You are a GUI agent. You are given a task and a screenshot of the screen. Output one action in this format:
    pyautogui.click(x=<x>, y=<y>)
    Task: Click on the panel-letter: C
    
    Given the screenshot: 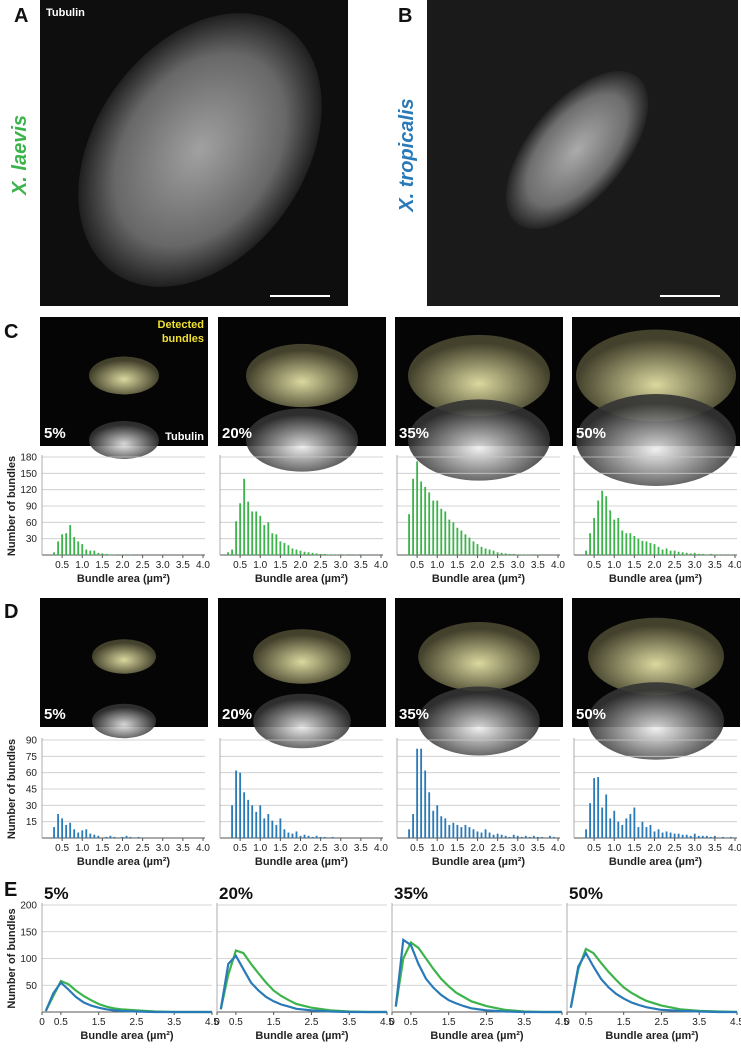 What is the action you would take?
    pyautogui.click(x=11, y=332)
    